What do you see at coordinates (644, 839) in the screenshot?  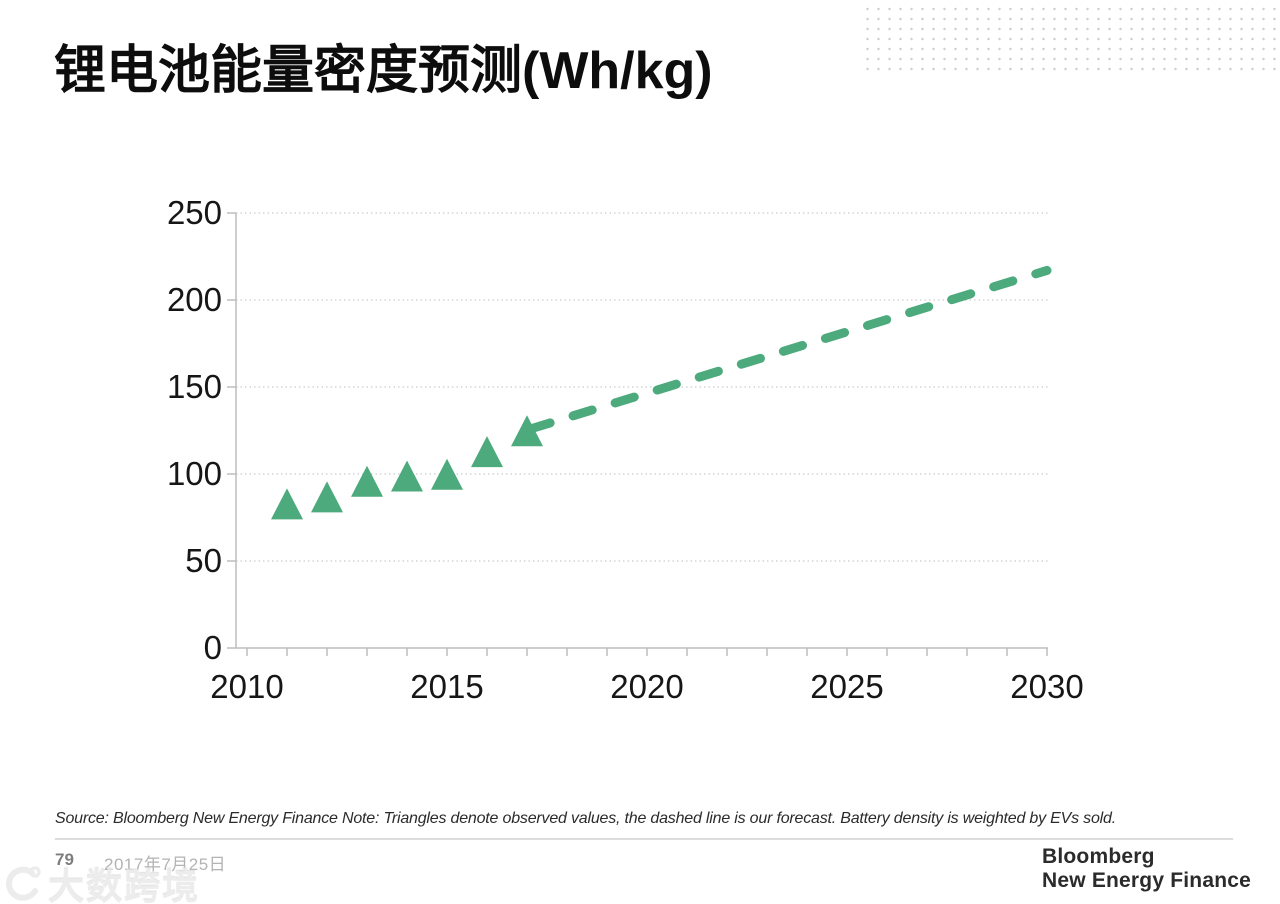 I see `footer-divider` at bounding box center [644, 839].